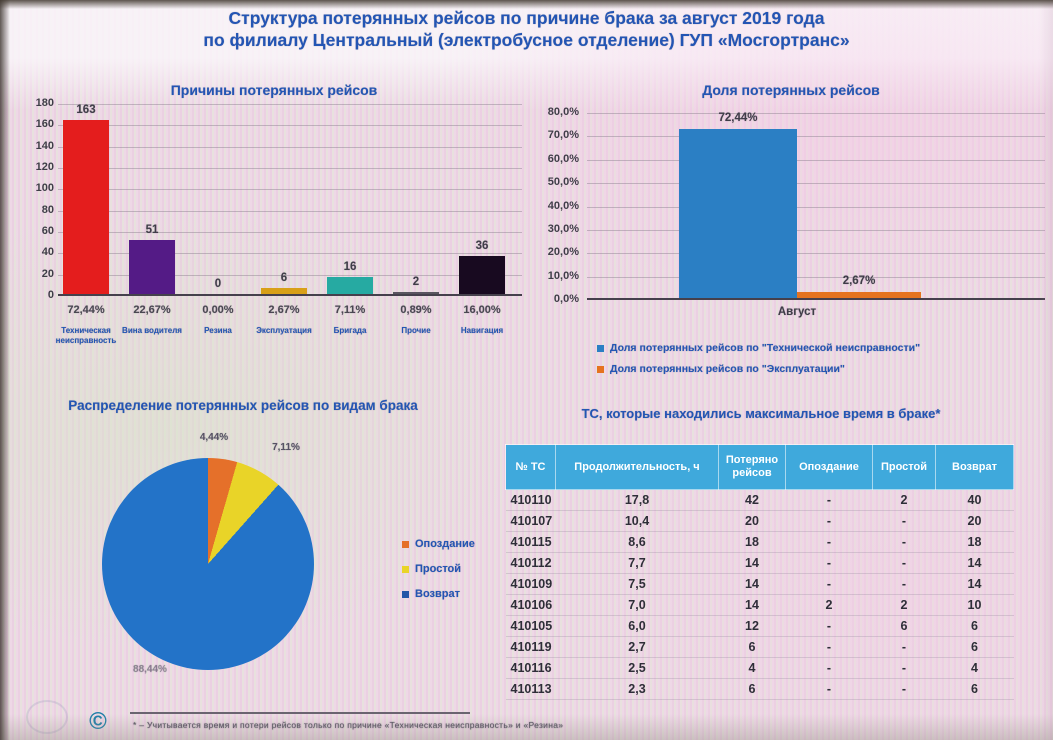 The width and height of the screenshot is (1053, 740). Describe the element at coordinates (86, 110) in the screenshot. I see `bar-value-label: 163` at that location.